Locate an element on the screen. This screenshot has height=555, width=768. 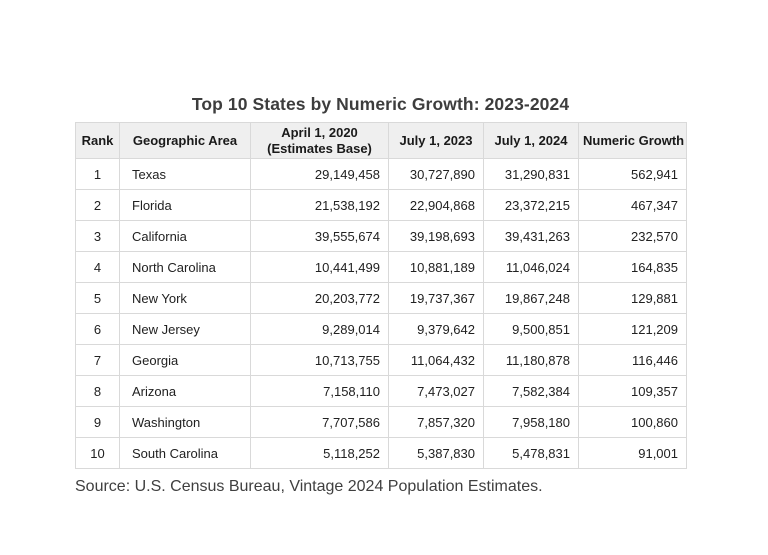
column-header-label: July 1, 2024 is located at coordinates (531, 140).